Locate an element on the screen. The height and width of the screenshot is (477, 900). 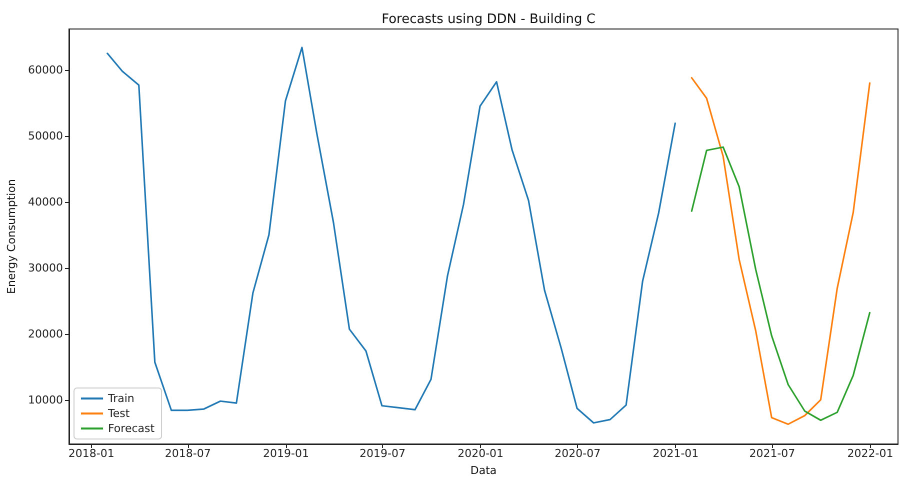
y-tick-label: 30000 is located at coordinates (45, 267).